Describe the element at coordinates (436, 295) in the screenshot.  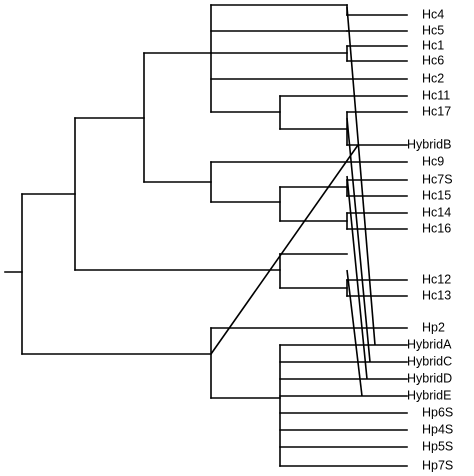
I see `leaf-label: Hc13` at that location.